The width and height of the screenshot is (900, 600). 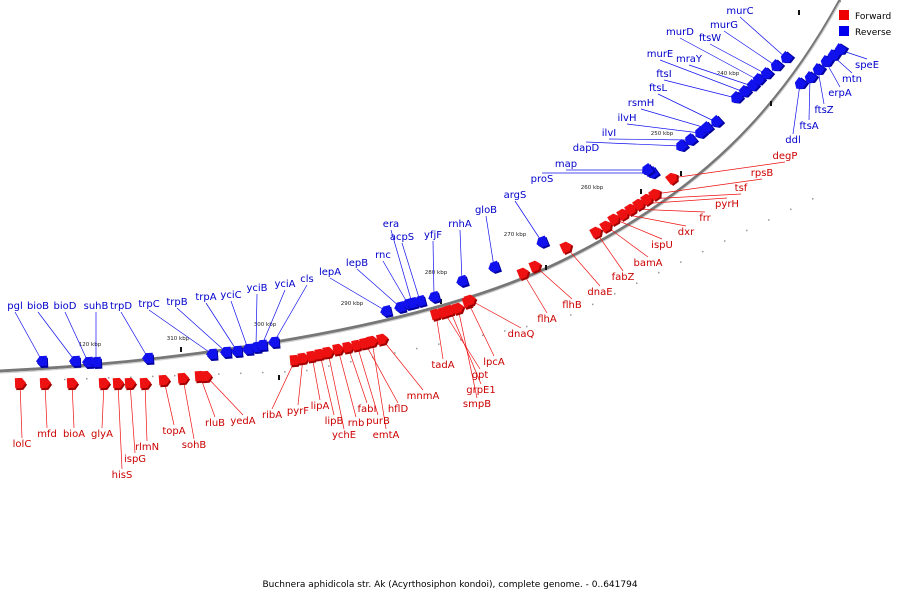 What do you see at coordinates (284, 284) in the screenshot?
I see `gene-label-ycia: yciA` at bounding box center [284, 284].